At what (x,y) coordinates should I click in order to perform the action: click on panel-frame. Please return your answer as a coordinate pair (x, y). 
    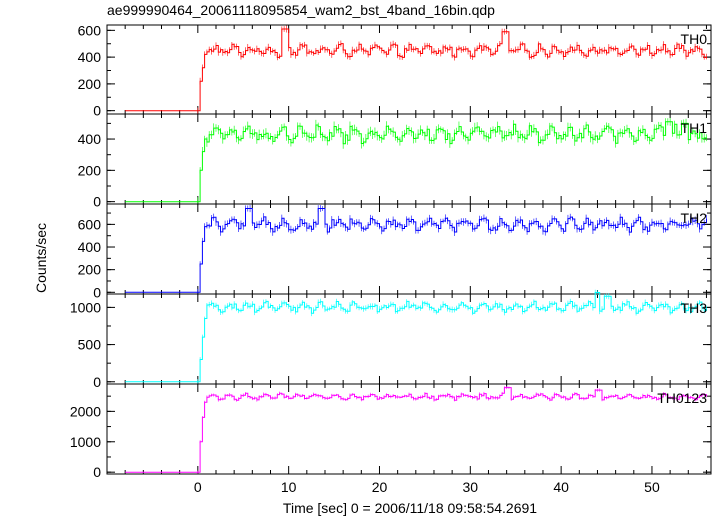
    Looking at the image, I should click on (409, 69).